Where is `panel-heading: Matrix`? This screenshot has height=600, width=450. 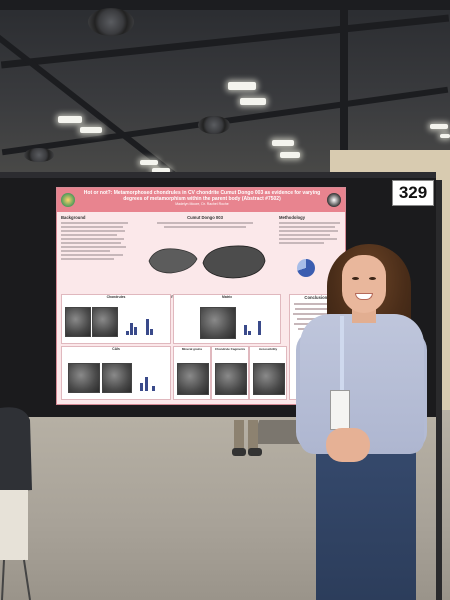
panel-heading: Matrix is located at coordinates (227, 297).